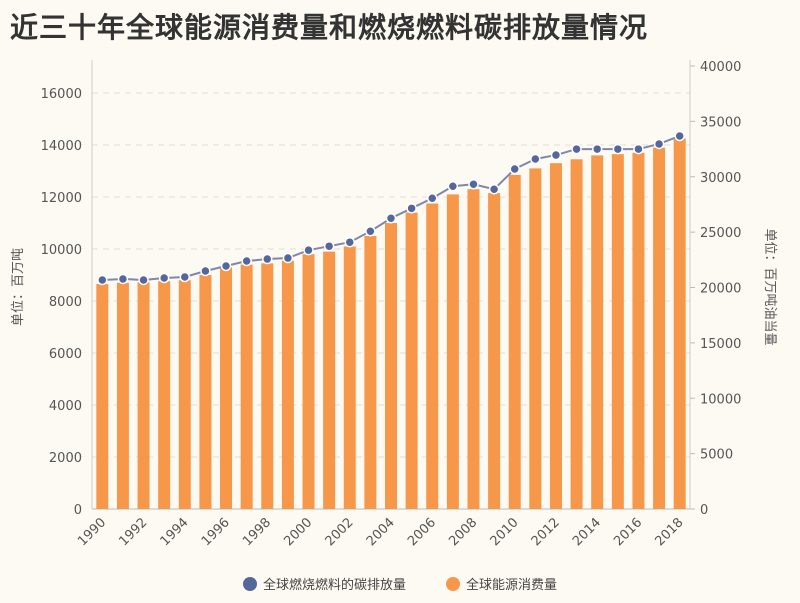 This screenshot has width=800, height=603. What do you see at coordinates (175, 532) in the screenshot?
I see `x-tick-label: 1994` at bounding box center [175, 532].